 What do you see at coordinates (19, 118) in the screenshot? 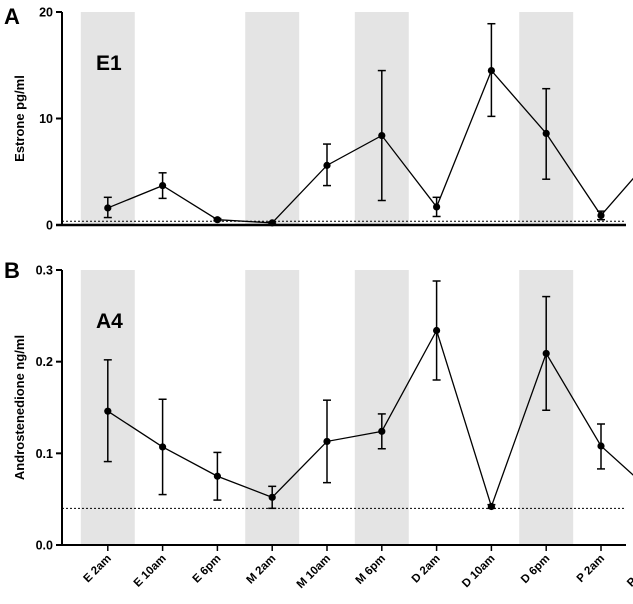
I see `y-axis-label: Estrone pg/ml` at bounding box center [19, 118].